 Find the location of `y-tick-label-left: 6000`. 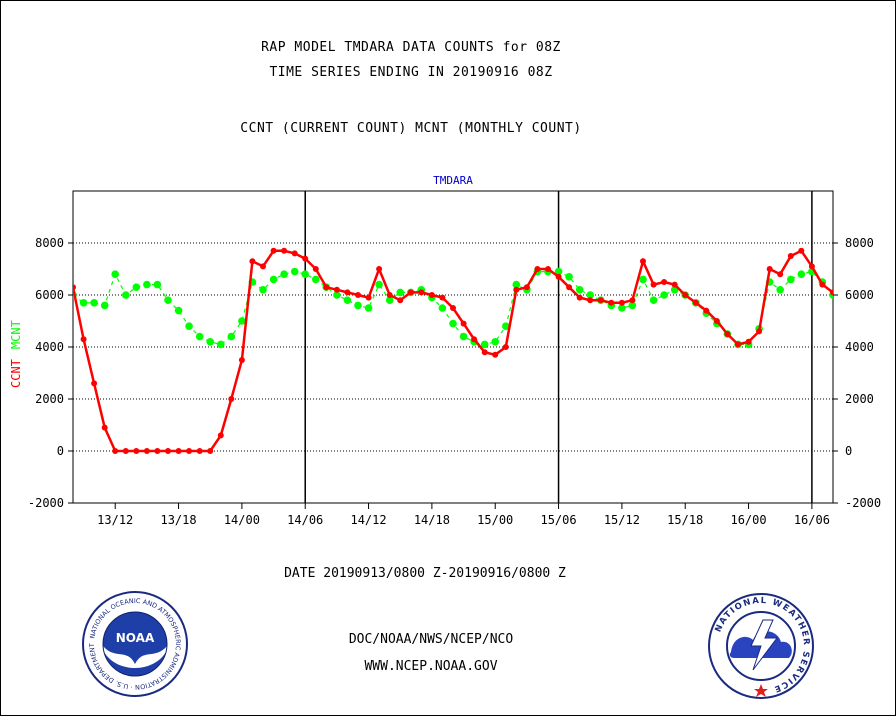

y-tick-label-left: 6000 is located at coordinates (49, 295).